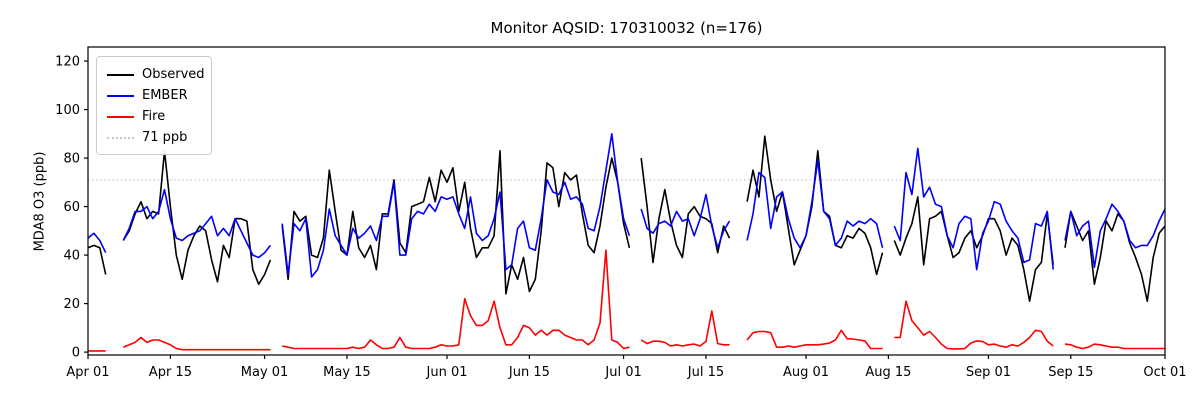 The image size is (1200, 400). What do you see at coordinates (173, 74) in the screenshot?
I see `legend-label: Observed` at bounding box center [173, 74].